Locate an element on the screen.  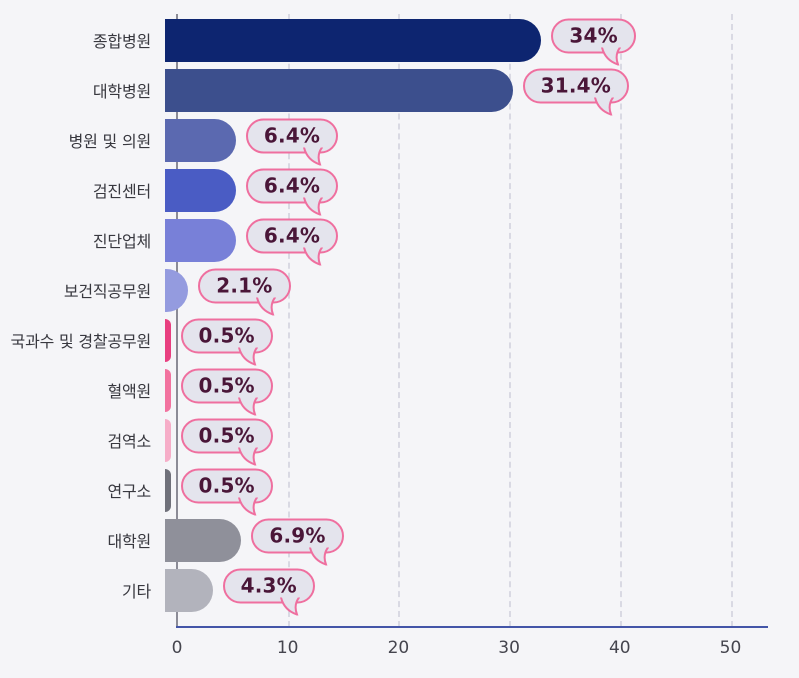
chart-row: 병원 및 의원 6.4% is located at coordinates (399, 140).